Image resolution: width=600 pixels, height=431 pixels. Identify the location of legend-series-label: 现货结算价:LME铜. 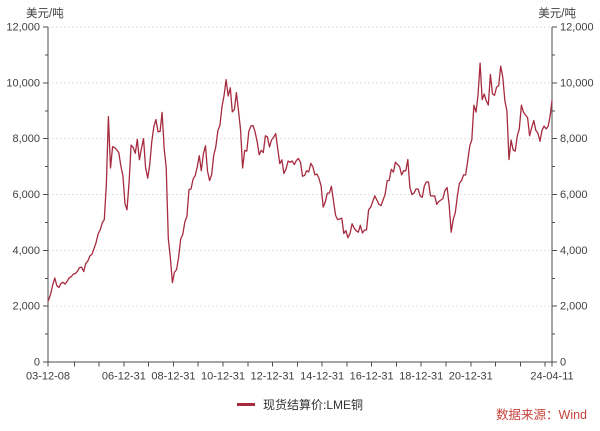
(312, 405).